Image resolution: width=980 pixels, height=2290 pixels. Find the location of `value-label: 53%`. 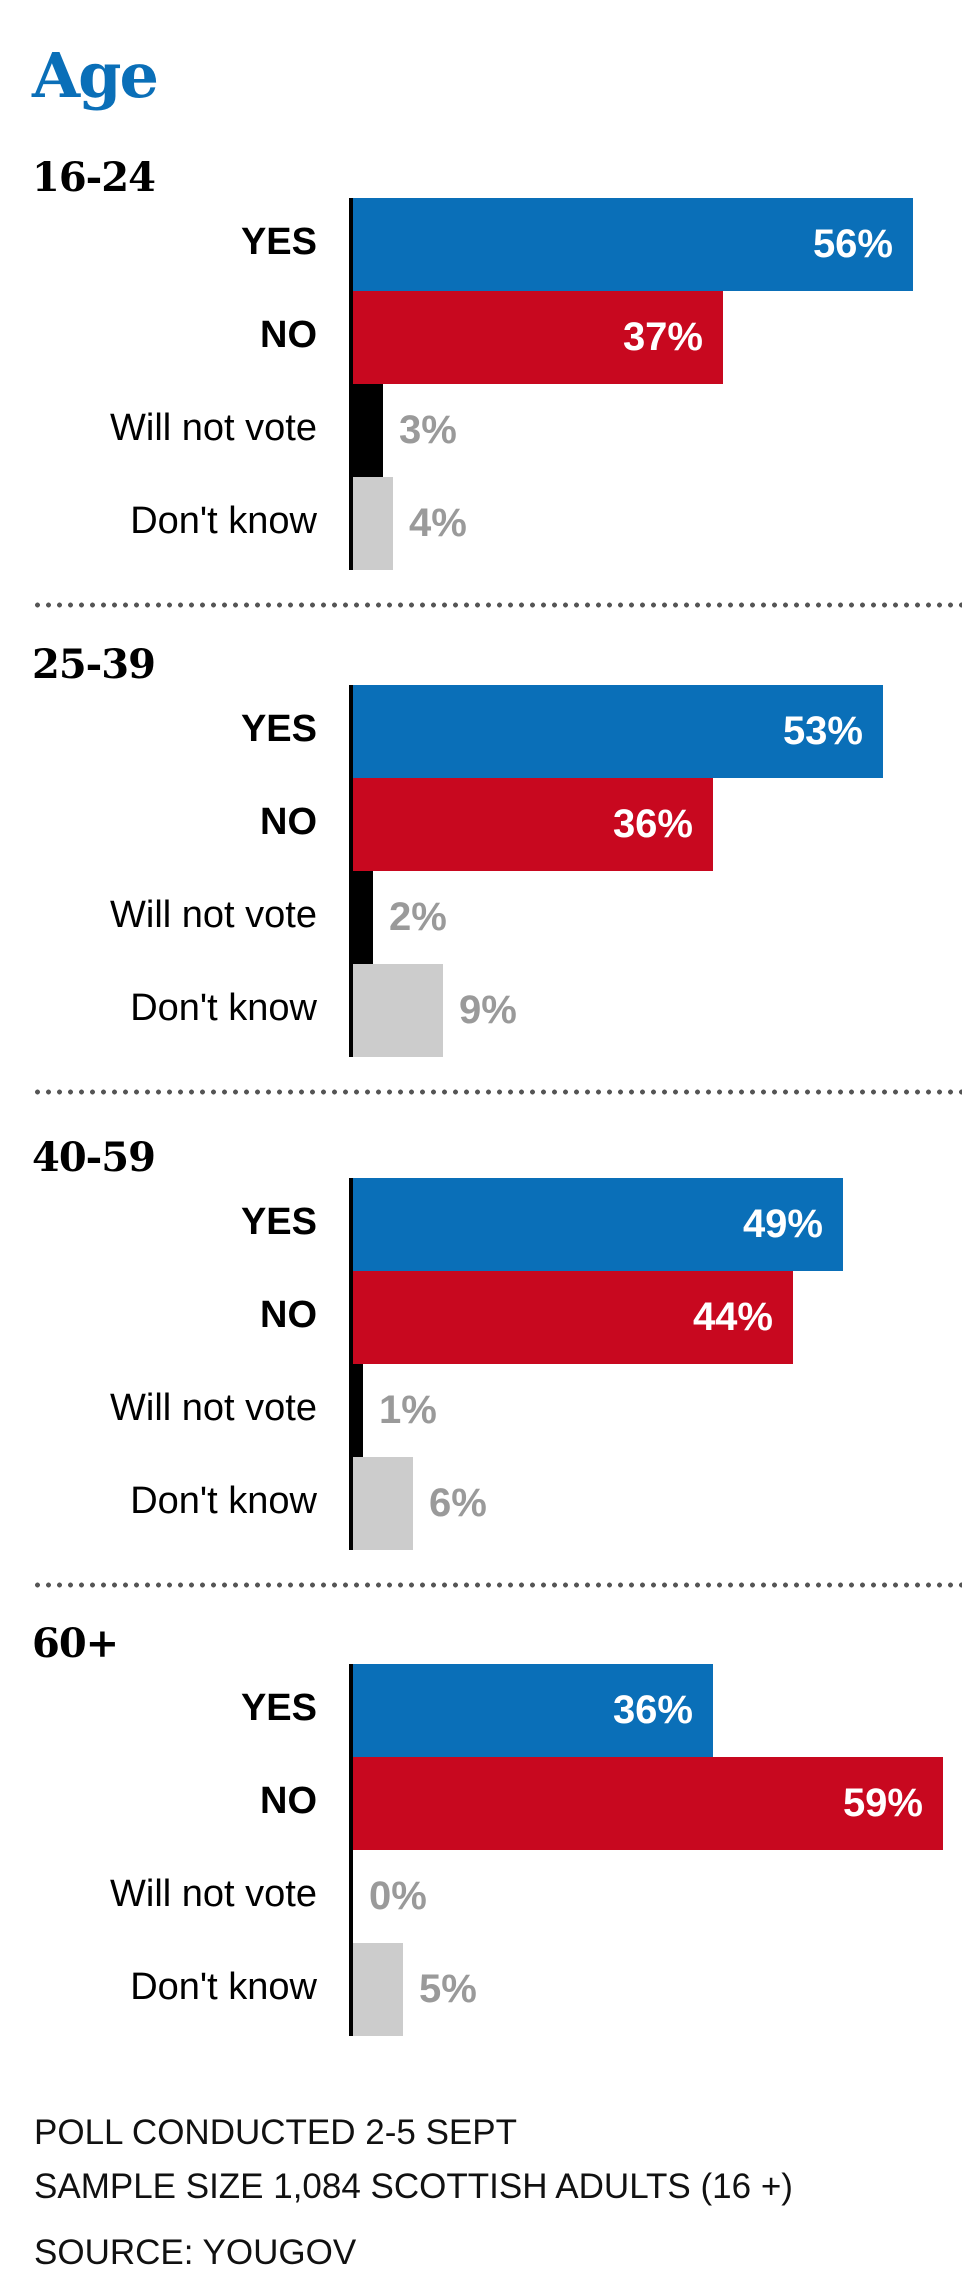

value-label: 53% is located at coordinates (822, 731).